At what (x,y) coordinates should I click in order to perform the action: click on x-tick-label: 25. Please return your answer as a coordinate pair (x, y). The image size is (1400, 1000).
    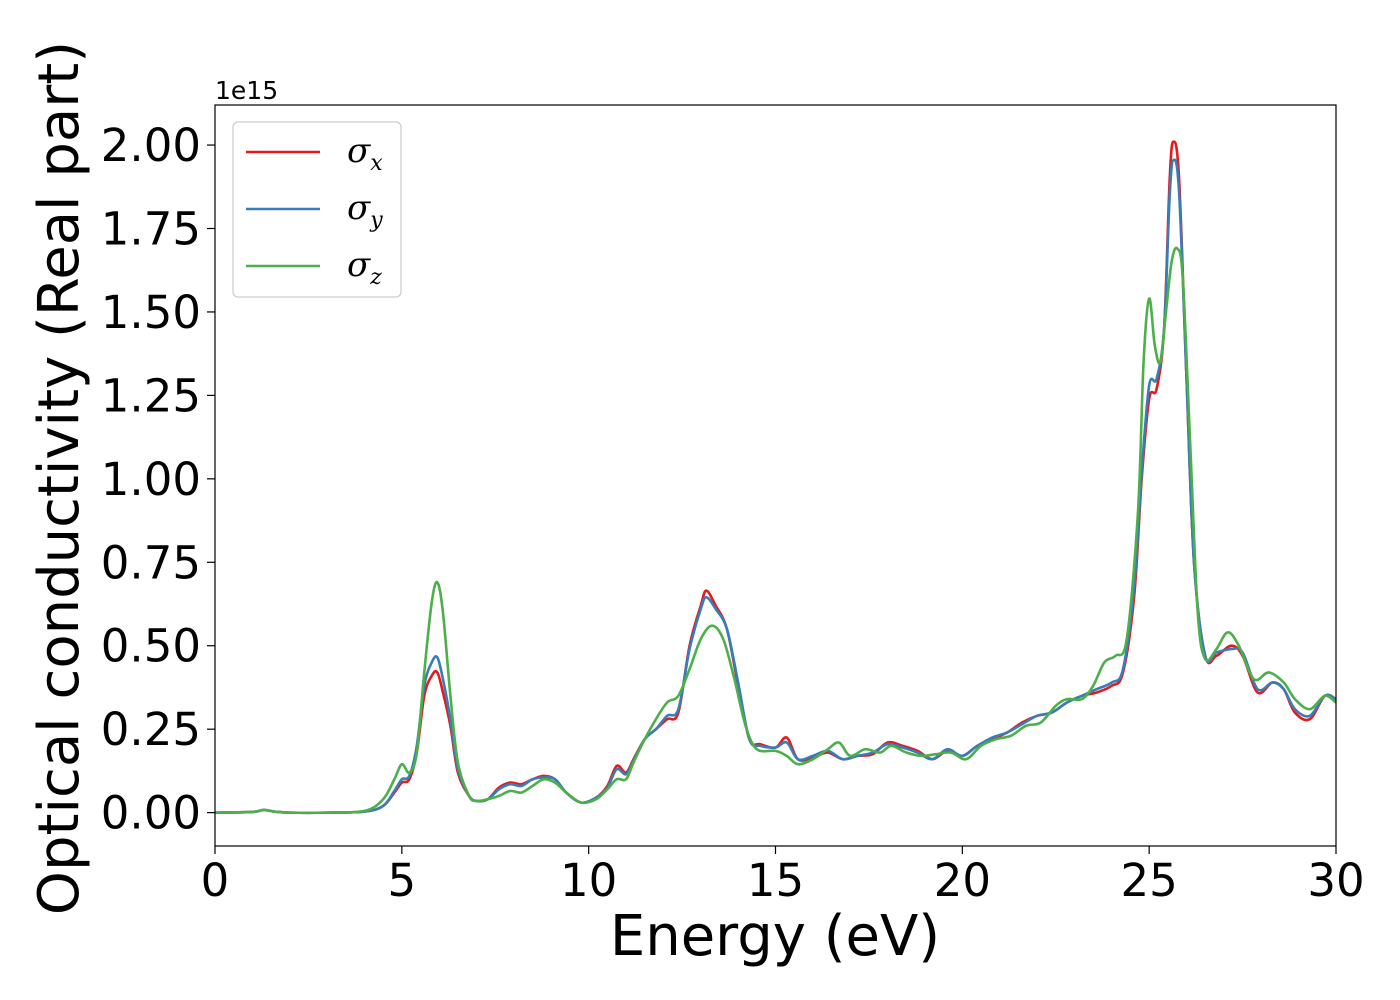
    Looking at the image, I should click on (1149, 880).